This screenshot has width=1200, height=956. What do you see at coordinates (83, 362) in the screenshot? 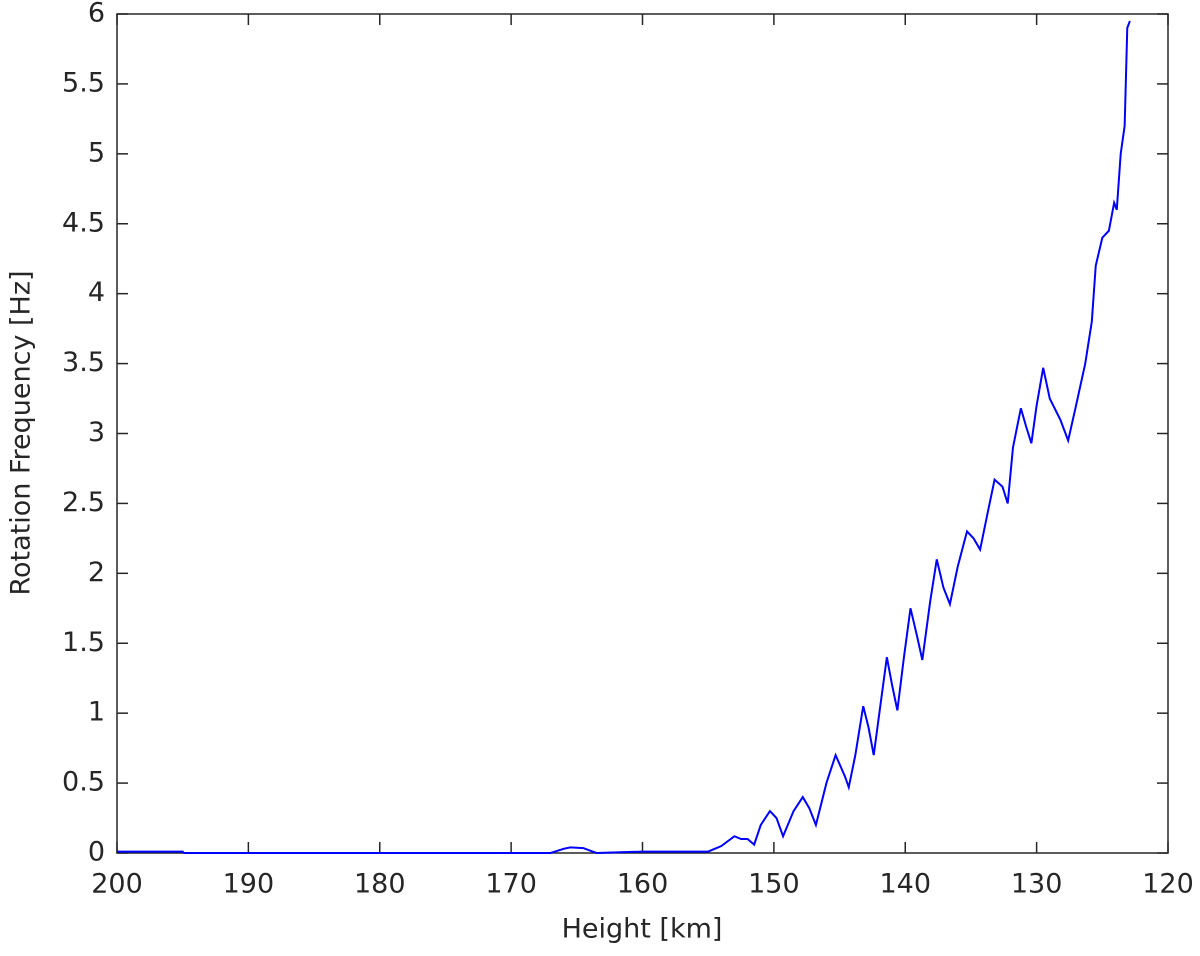
I see `y-tick-label: 3.5` at bounding box center [83, 362].